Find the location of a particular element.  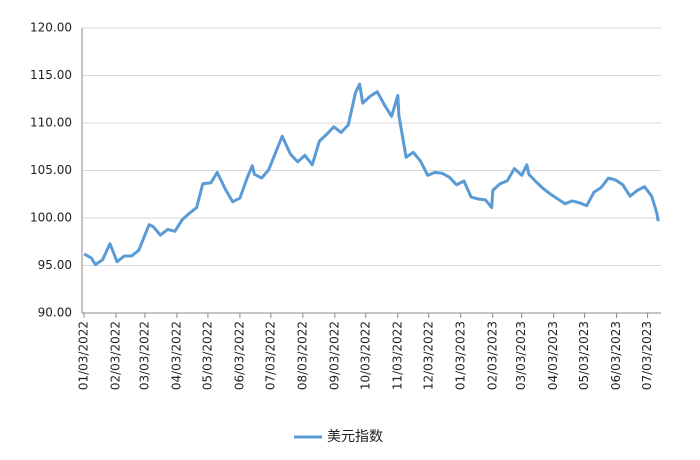

x-tick-label: 02/03/2023 is located at coordinates (492, 355).